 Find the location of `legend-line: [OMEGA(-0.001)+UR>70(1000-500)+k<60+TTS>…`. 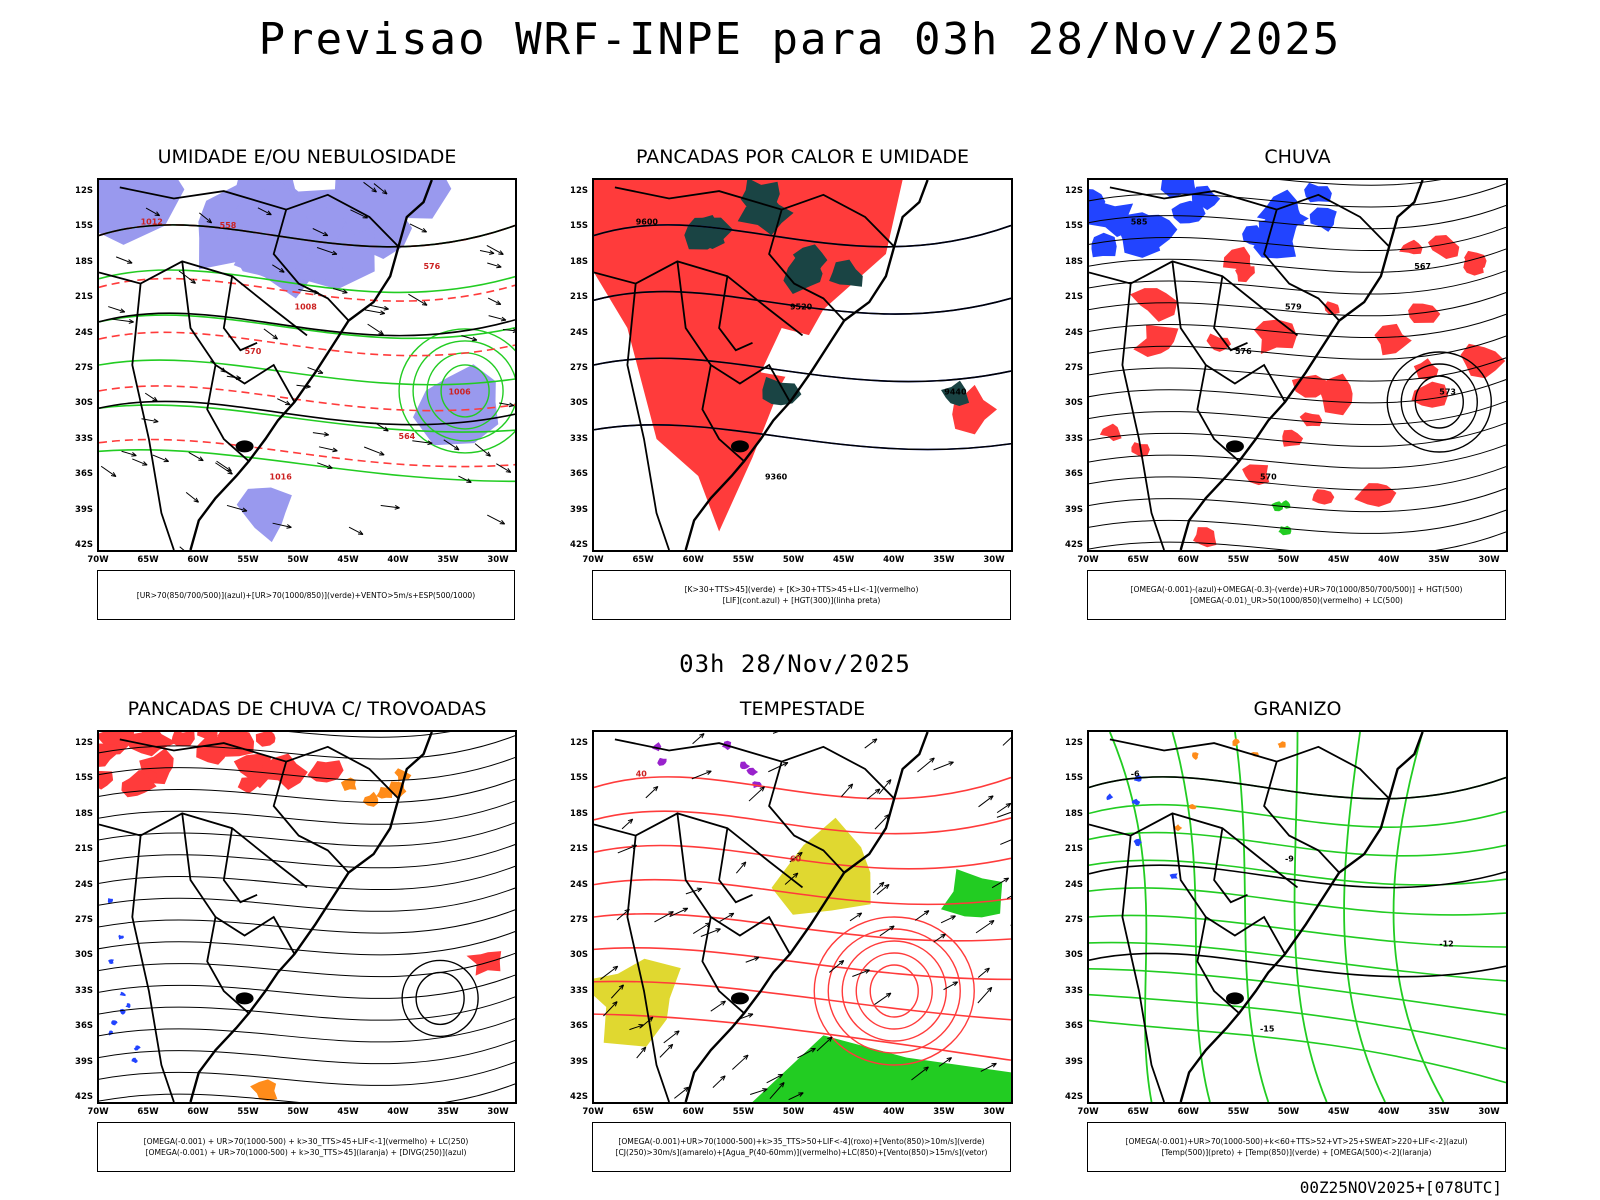

legend-line: [OMEGA(-0.001)+UR>70(1000-500)+k<60+TTS>… is located at coordinates (1296, 1141).